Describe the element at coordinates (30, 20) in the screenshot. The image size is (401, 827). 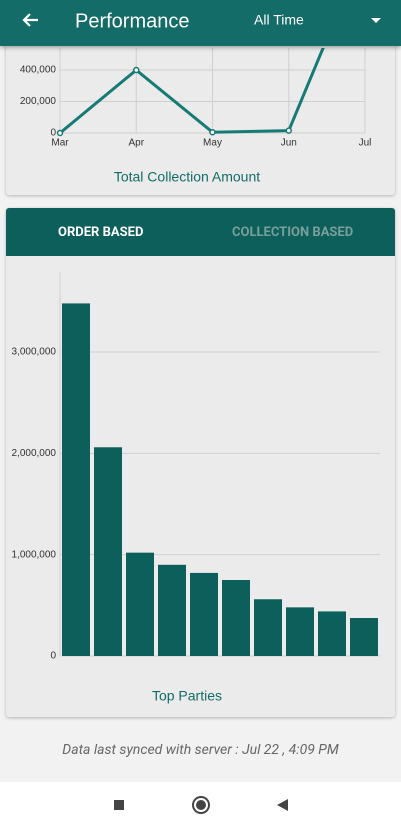
I see `back-button` at that location.